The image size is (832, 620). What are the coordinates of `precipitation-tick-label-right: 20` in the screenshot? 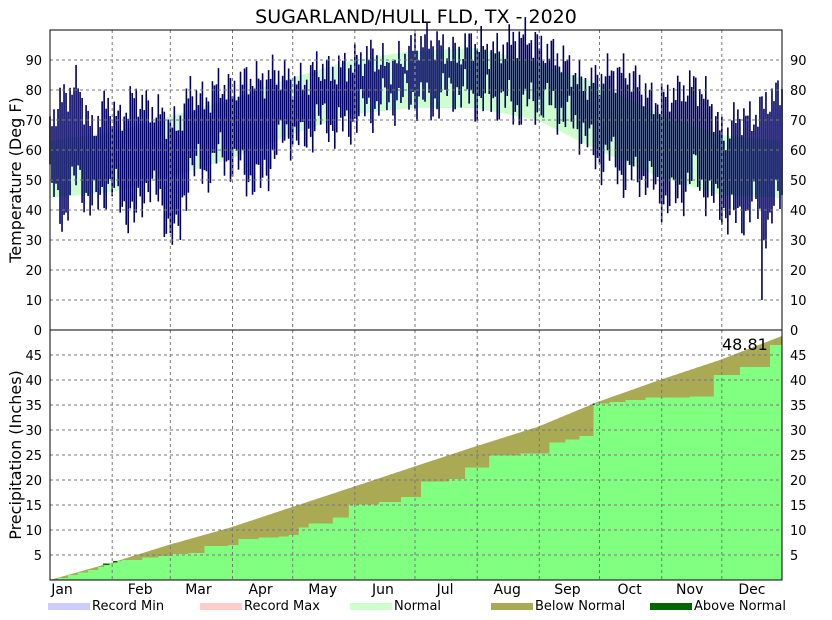 It's located at (798, 481).